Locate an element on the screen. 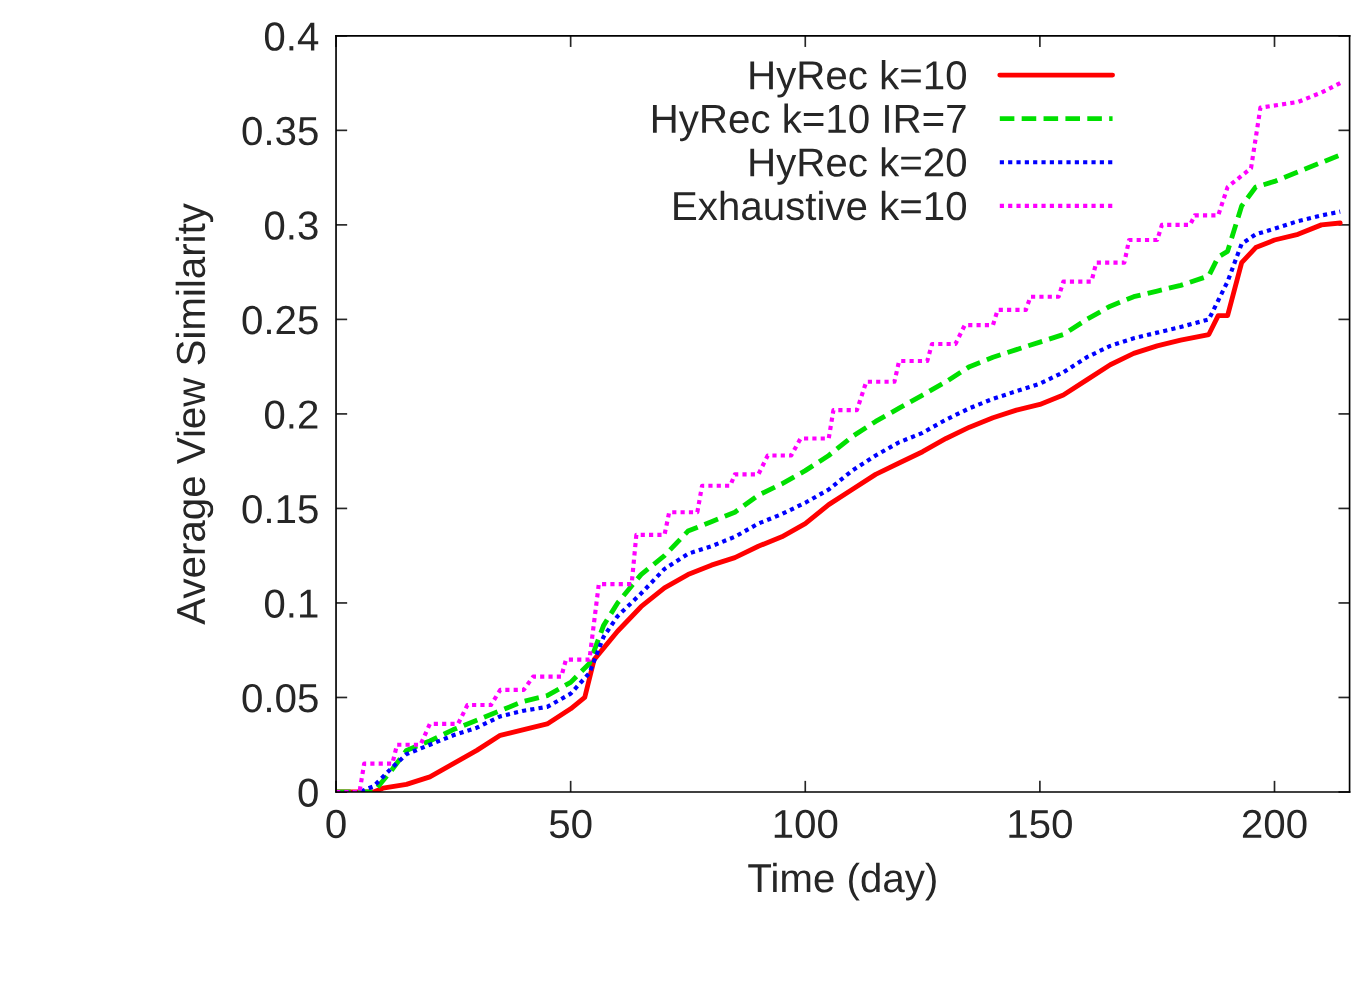 The image size is (1355, 982). y-tick-label: 0.2 is located at coordinates (291, 414).